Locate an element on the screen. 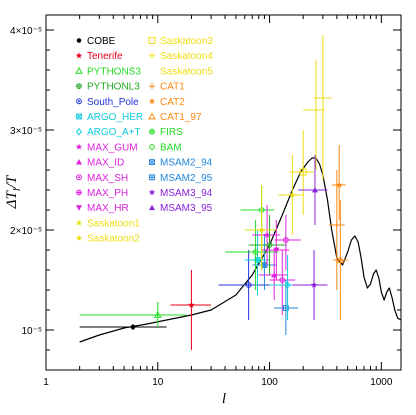 Image resolution: width=416 pixels, height=415 pixels. legend-label: CAT2 is located at coordinates (172, 102).